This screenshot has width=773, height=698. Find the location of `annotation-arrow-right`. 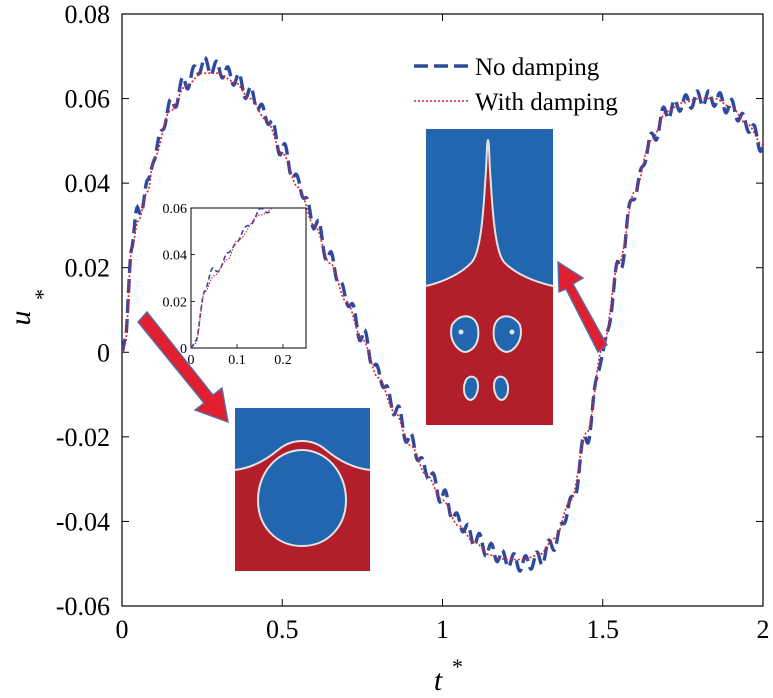

annotation-arrow-right is located at coordinates (582, 307).